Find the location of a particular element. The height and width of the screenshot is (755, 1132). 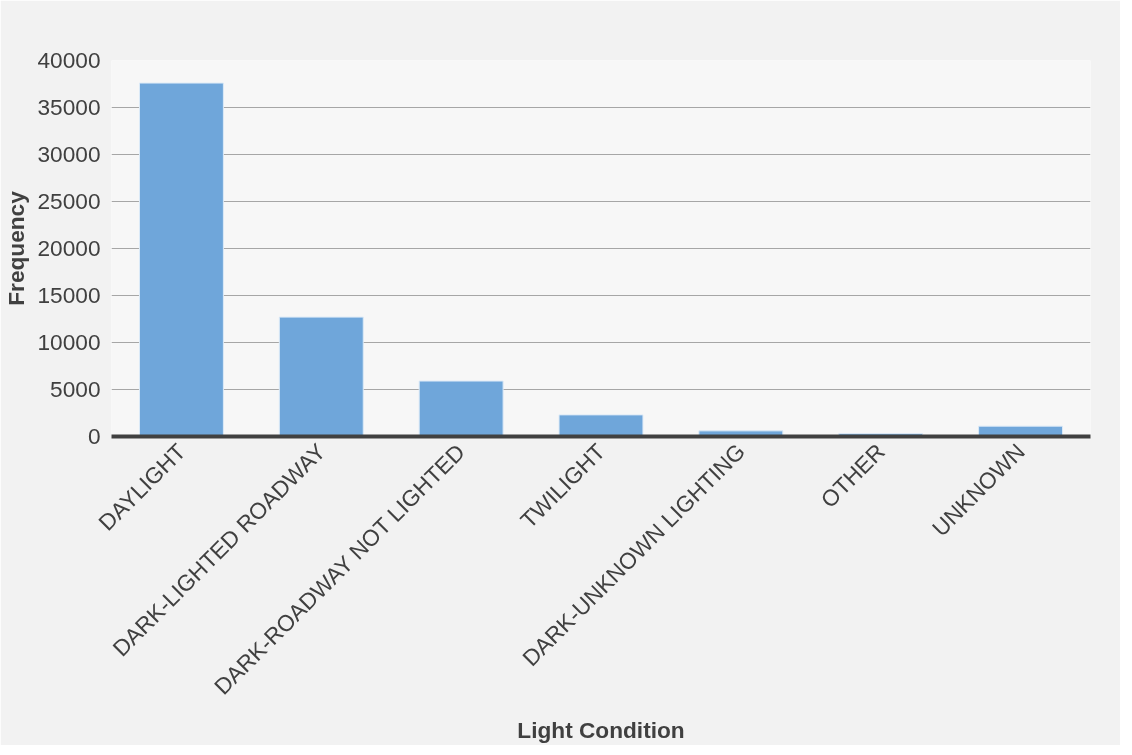

y-tick-label: 15000 is located at coordinates (69, 295).